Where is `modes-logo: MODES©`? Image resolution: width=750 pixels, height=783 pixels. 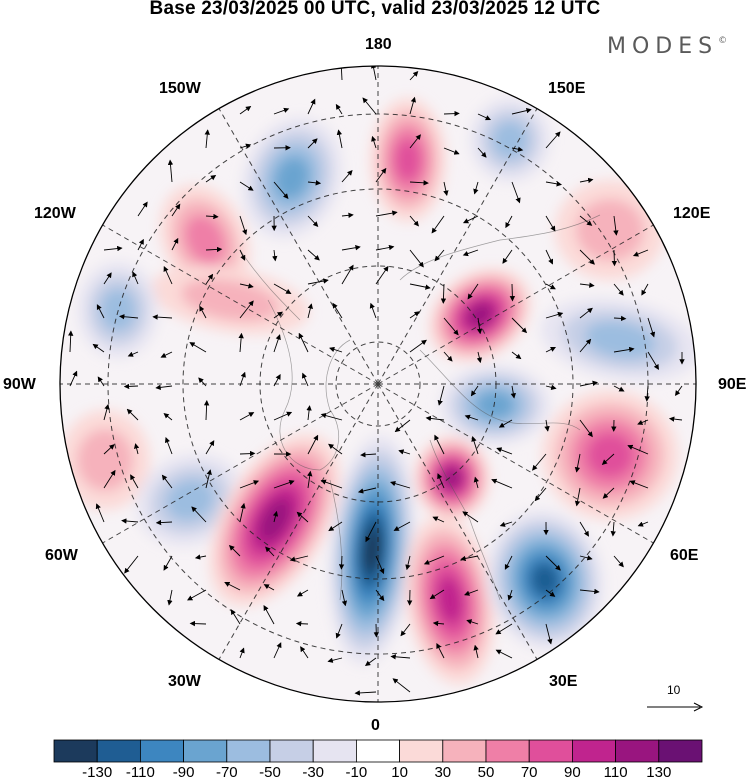 modes-logo: MODES© is located at coordinates (667, 46).